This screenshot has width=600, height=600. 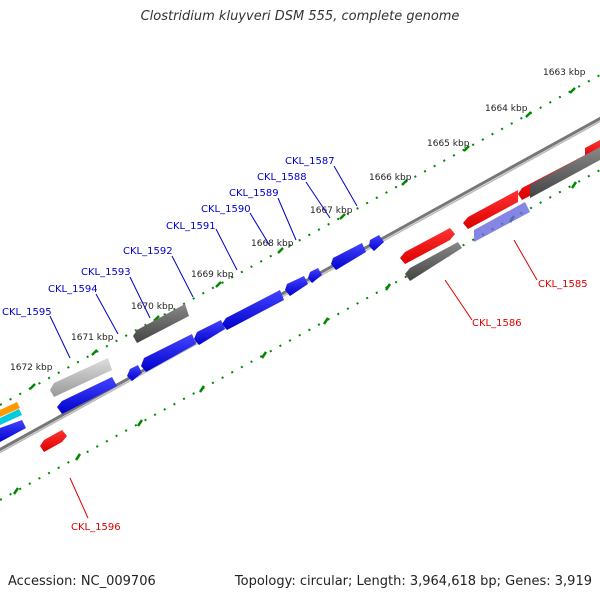 I want to click on scale-label-1665: 1665 kbp, so click(x=448, y=144).